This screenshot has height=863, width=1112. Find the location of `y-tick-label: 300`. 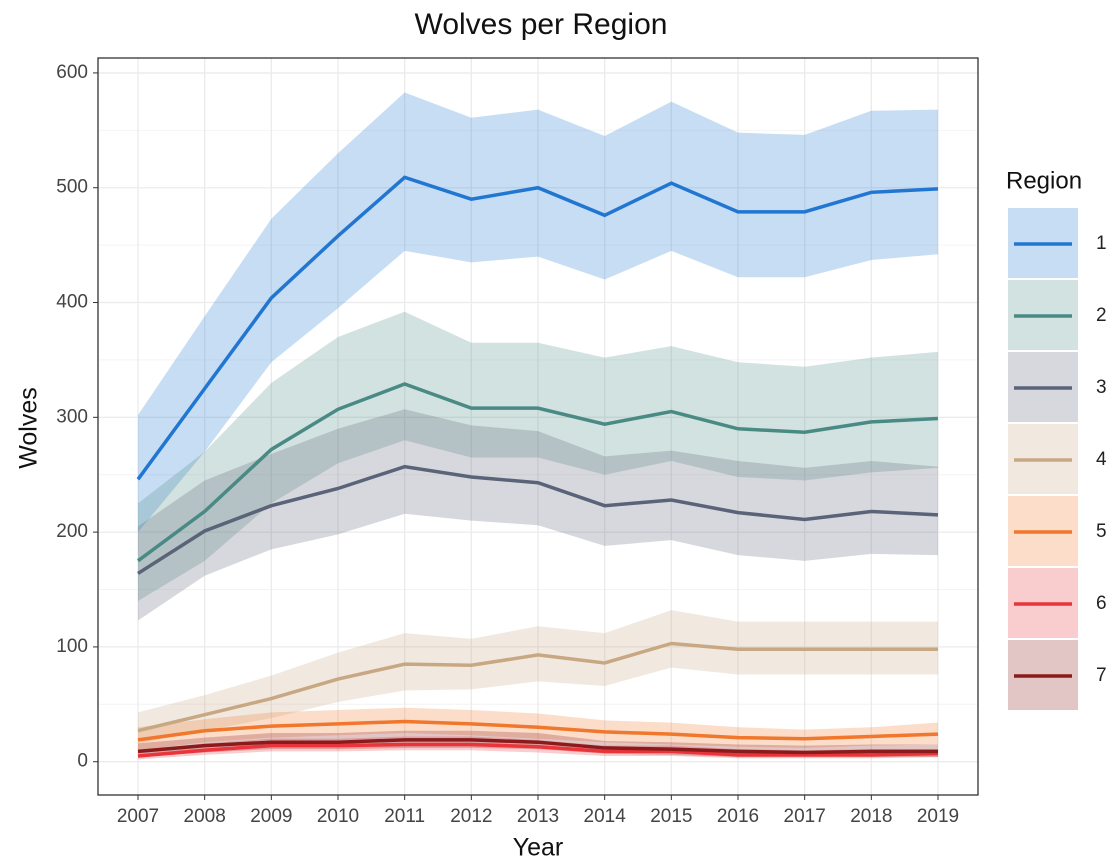

y-tick-label: 300 is located at coordinates (72, 416).